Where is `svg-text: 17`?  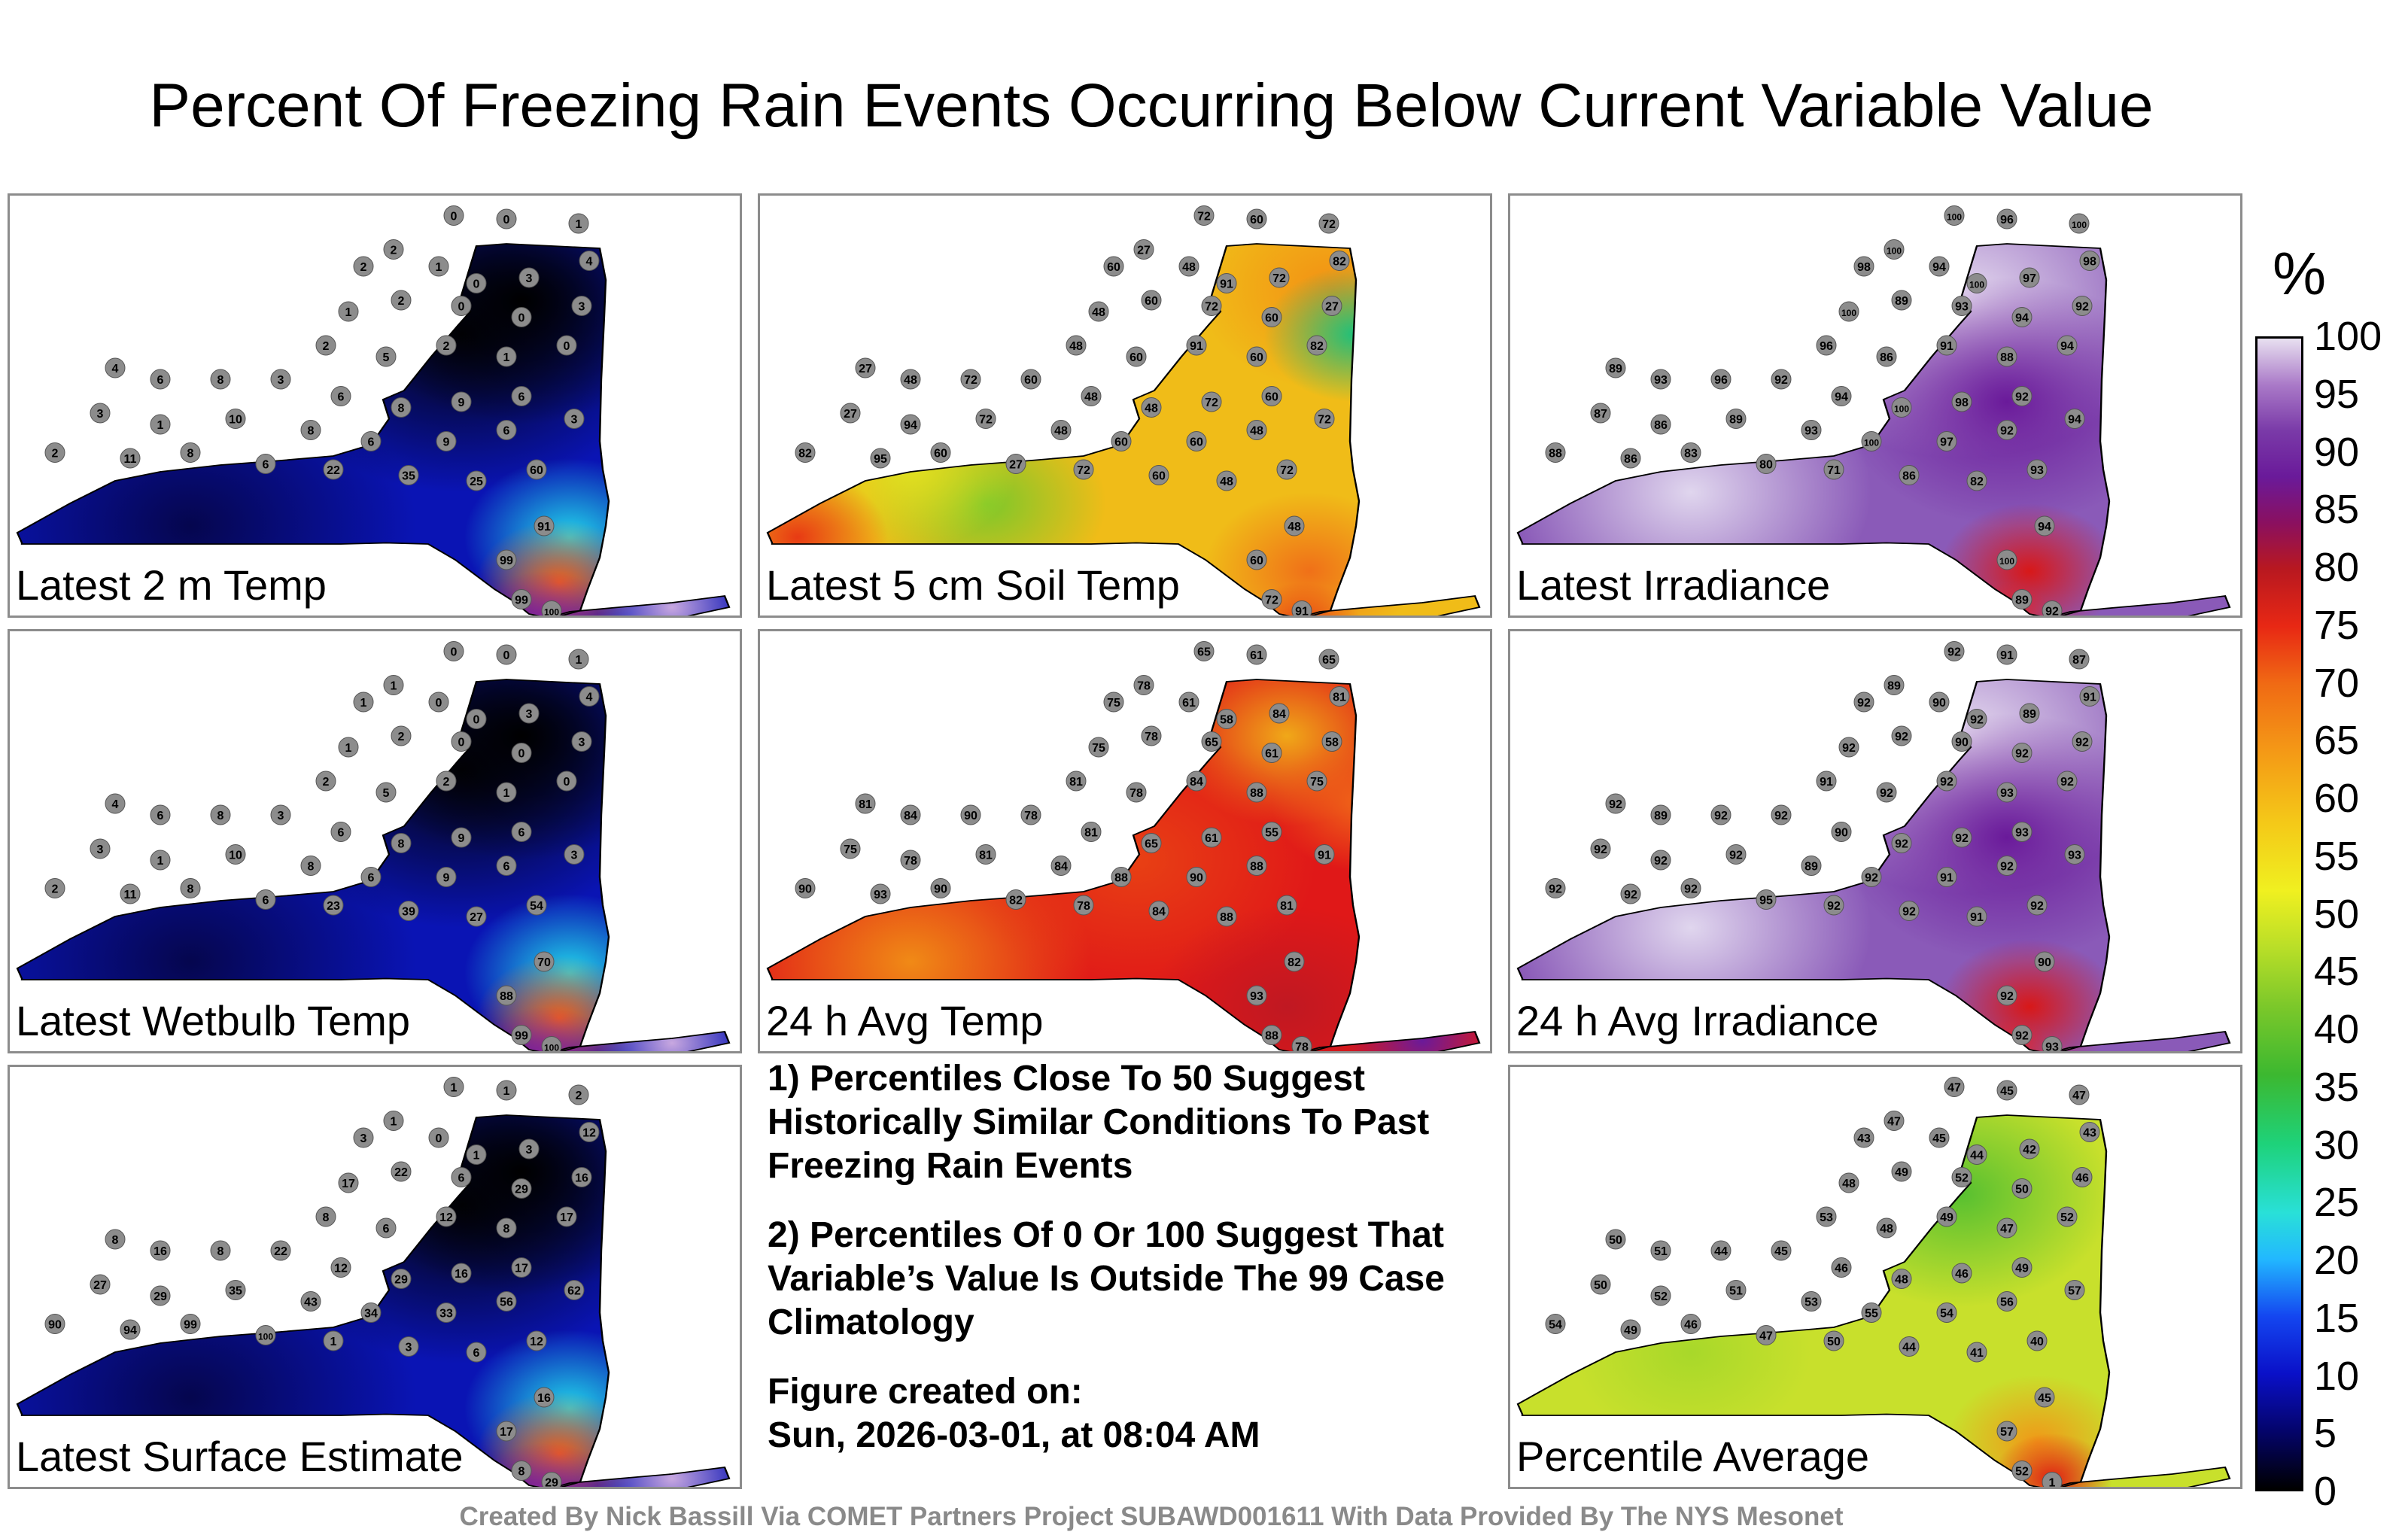
svg-text: 17 is located at coordinates (348, 1184).